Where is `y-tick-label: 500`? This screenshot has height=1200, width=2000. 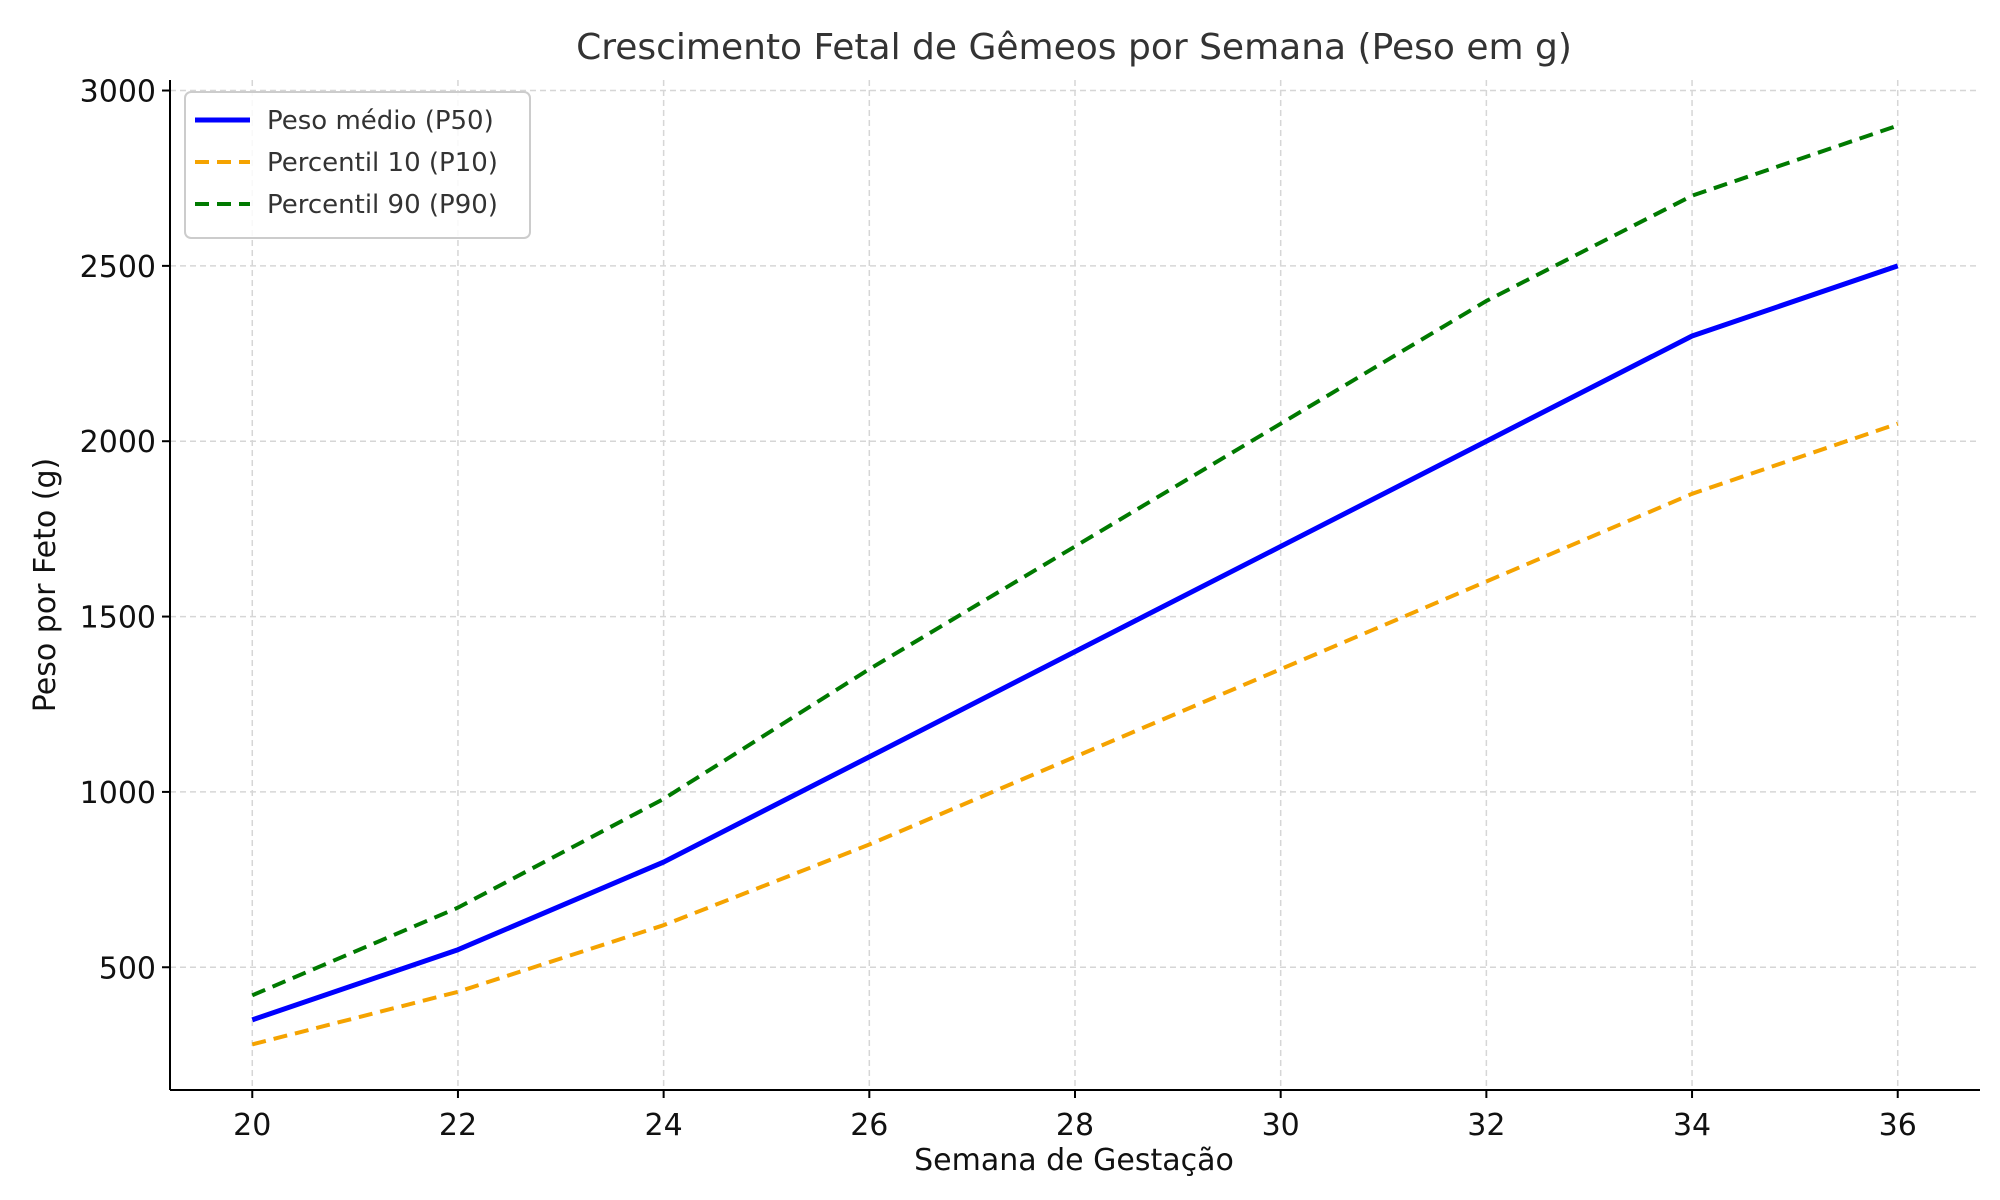 y-tick-label: 500 is located at coordinates (127, 968).